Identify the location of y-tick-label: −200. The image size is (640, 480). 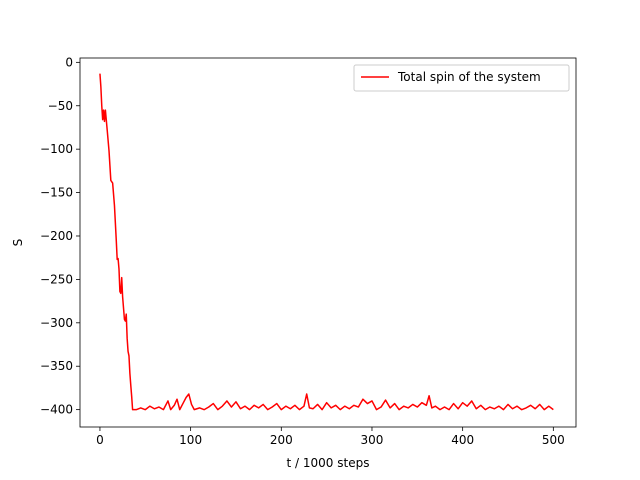
(56, 236).